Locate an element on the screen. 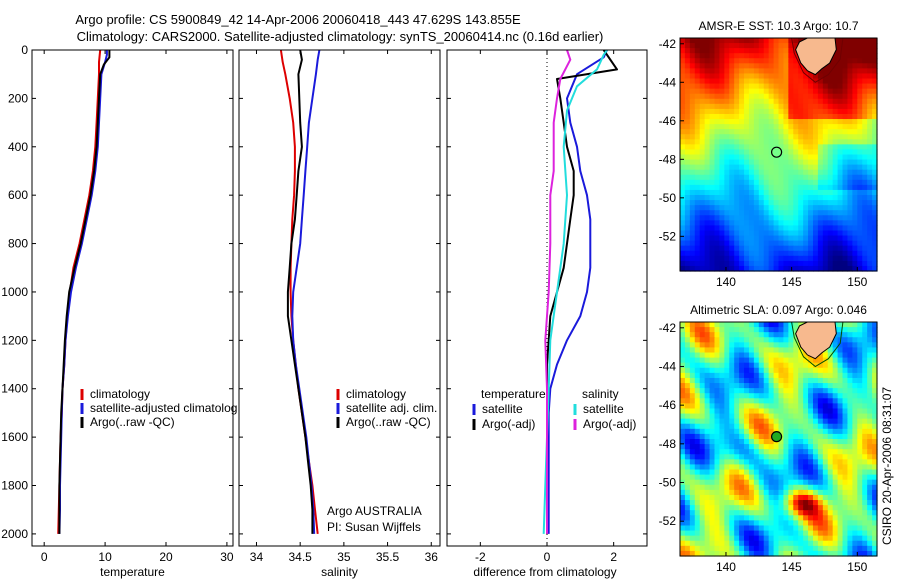  y-tick-label: 1400 is located at coordinates (14, 389).